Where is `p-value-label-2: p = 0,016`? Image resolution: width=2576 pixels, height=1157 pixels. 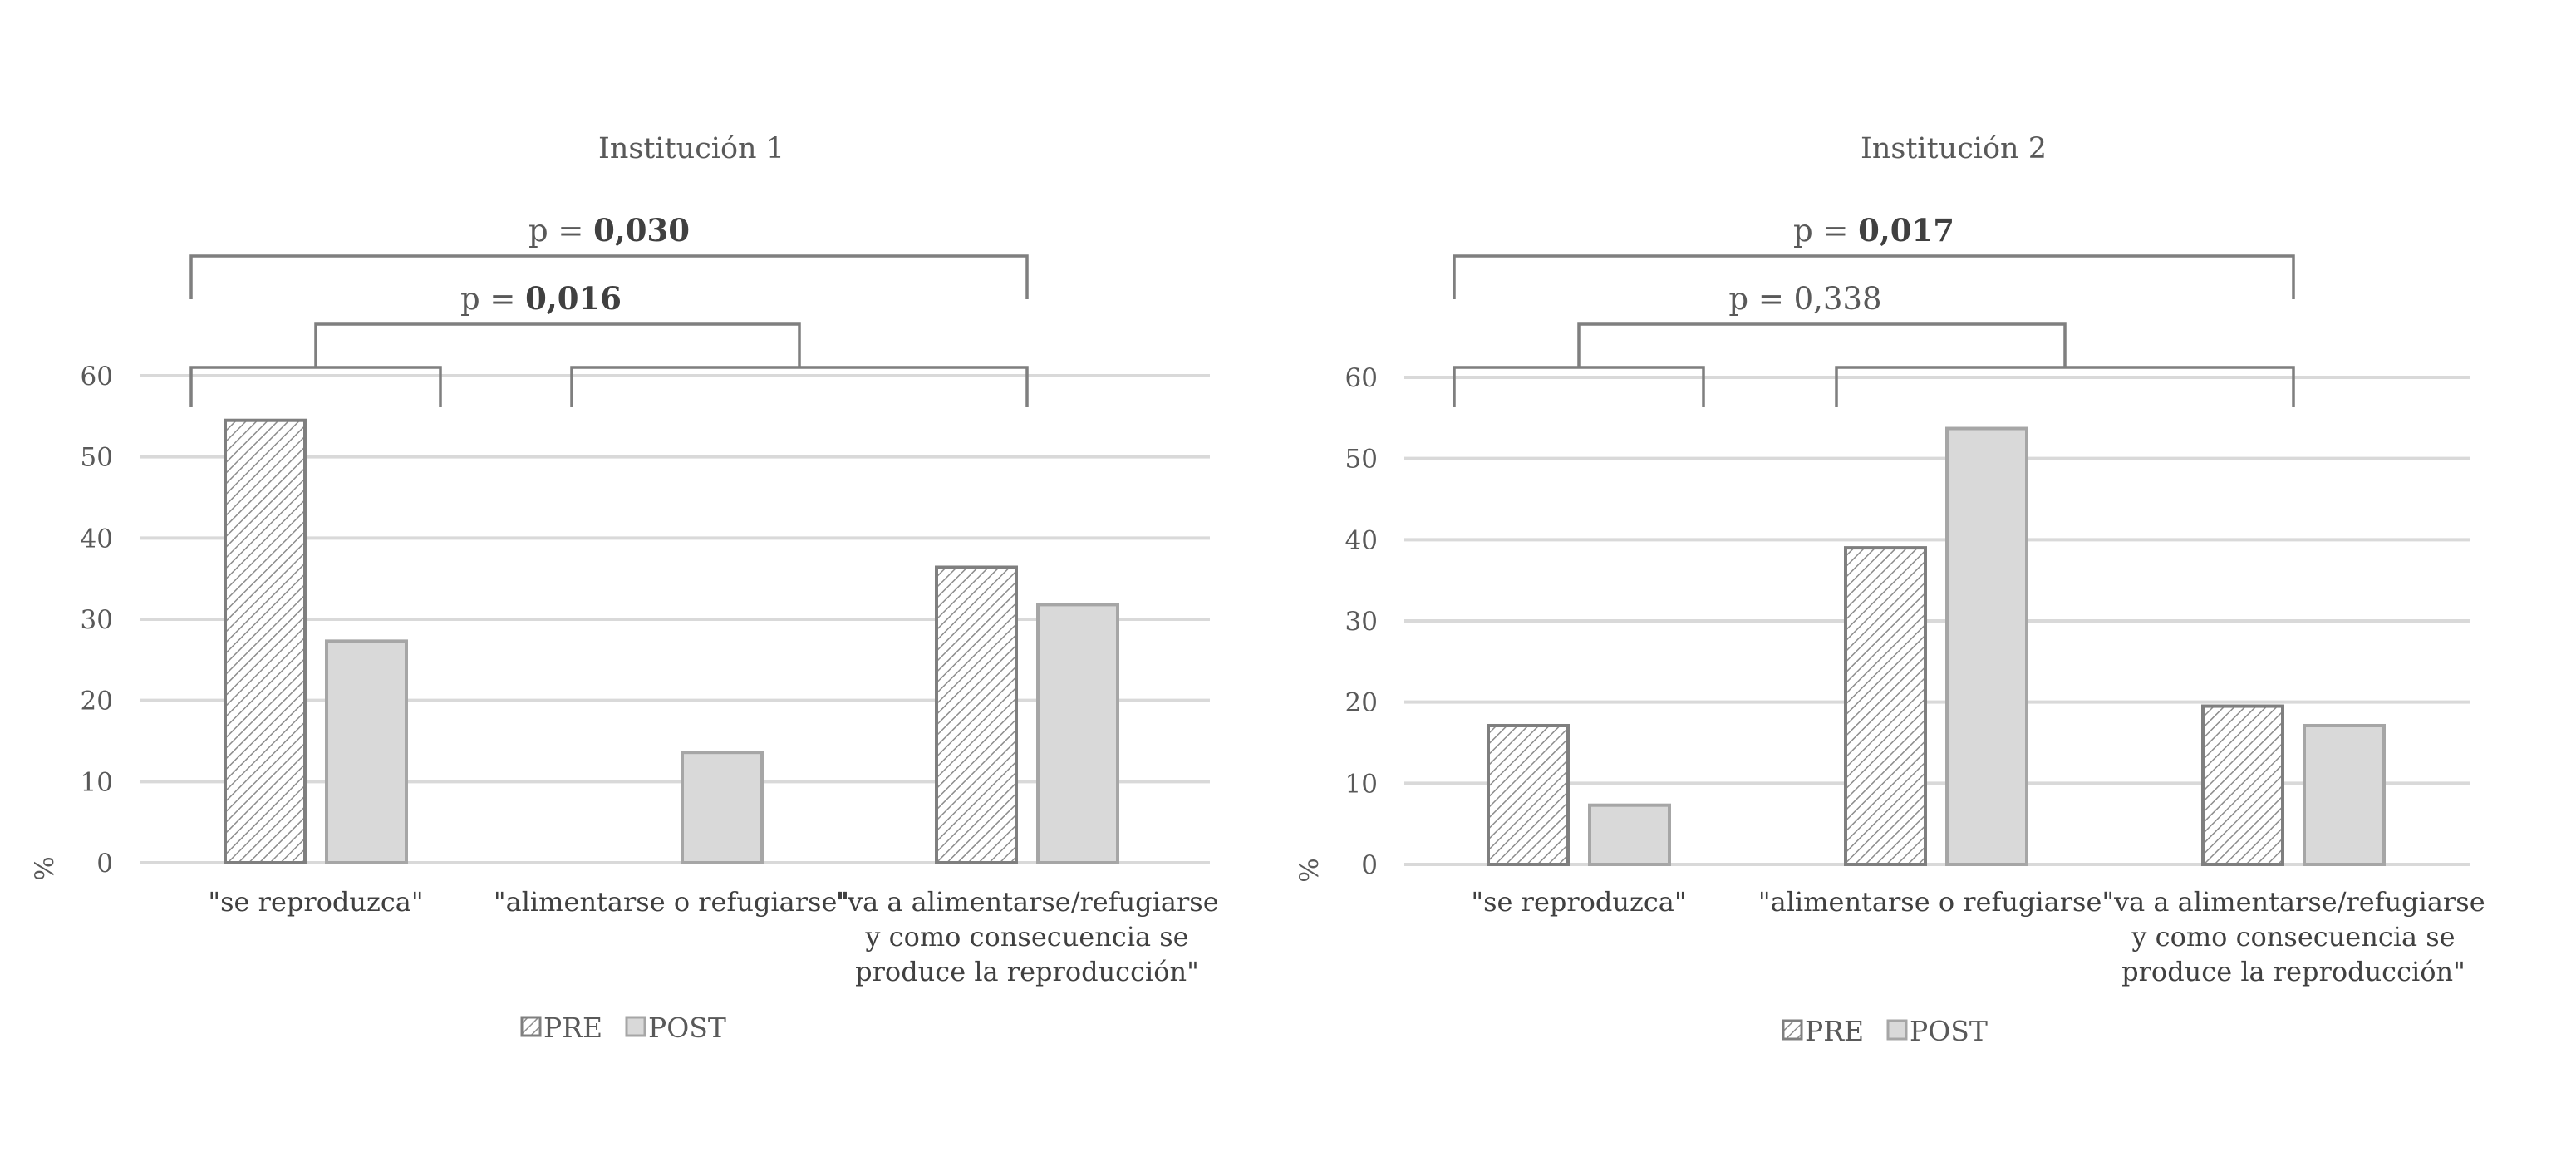
p-value-label-2: p = 0,016 is located at coordinates (541, 298).